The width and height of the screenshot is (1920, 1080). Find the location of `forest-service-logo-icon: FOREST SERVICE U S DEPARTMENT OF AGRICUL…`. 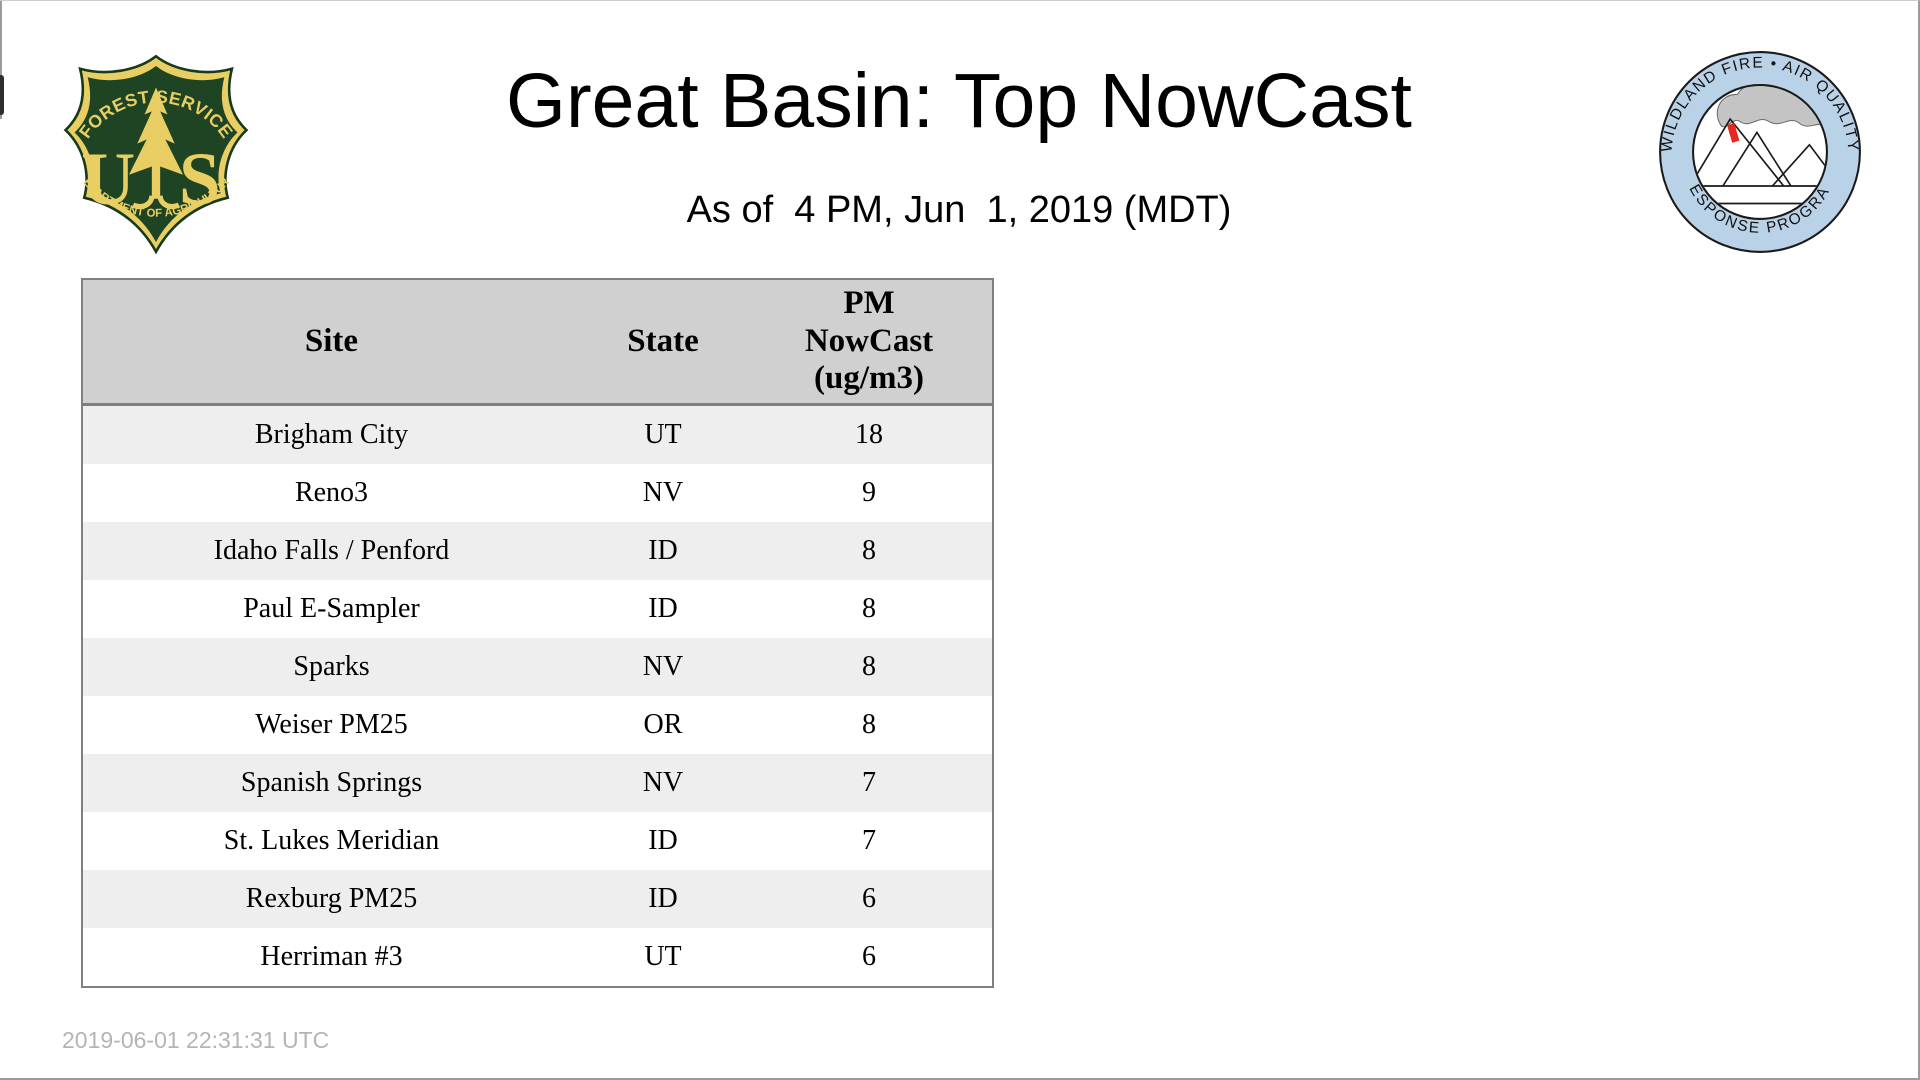

forest-service-logo-icon: FOREST SERVICE U S DEPARTMENT OF AGRICUL… is located at coordinates (150, 151).